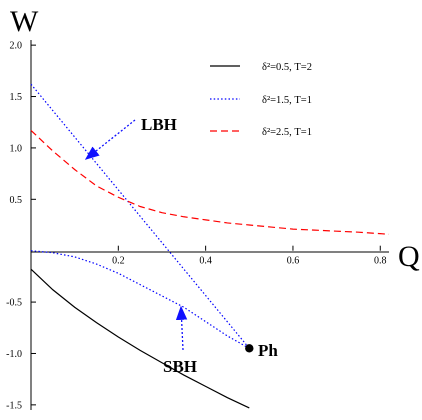  What do you see at coordinates (14, 303) in the screenshot?
I see `y-tick-label: -0.5` at bounding box center [14, 303].